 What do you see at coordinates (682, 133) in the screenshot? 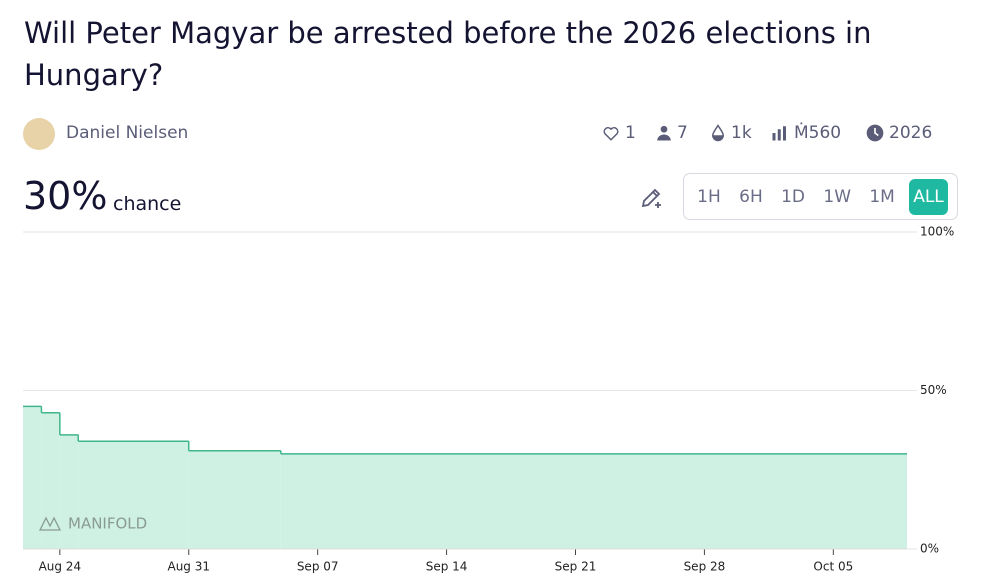
I see `traders-count: 7` at bounding box center [682, 133].